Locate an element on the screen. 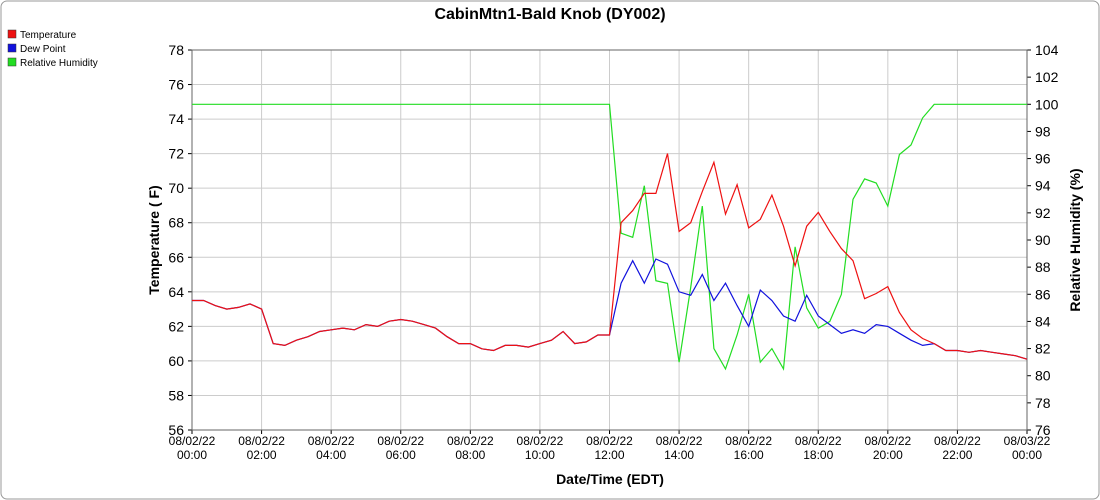 The height and width of the screenshot is (500, 1100). y2-tick-label: 86 is located at coordinates (1043, 294).